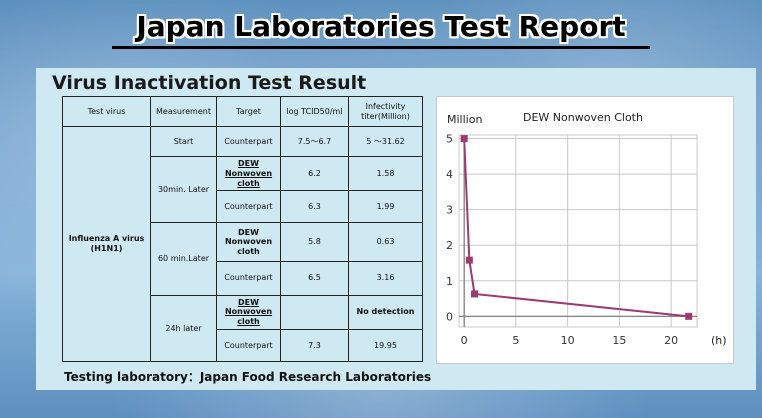 This screenshot has width=762, height=418. I want to click on measurement-cell: 60 min.Later, so click(183, 259).